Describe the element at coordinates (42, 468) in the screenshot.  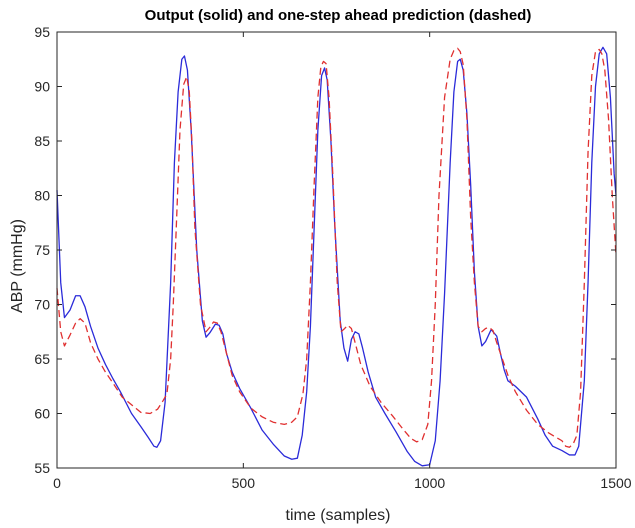
I see `y-tick-label: 55` at that location.